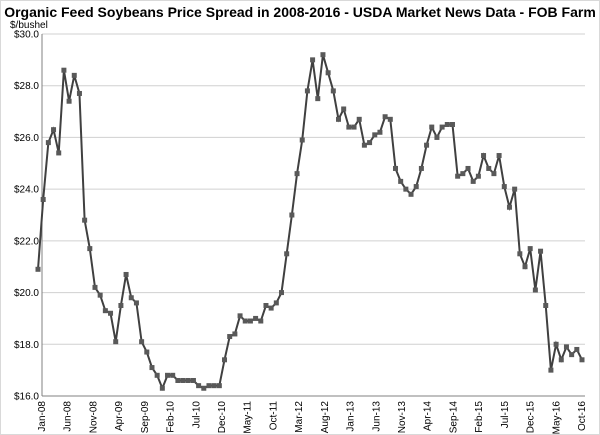 This screenshot has width=600, height=435. What do you see at coordinates (26, 216) in the screenshot?
I see `y-tick-labels: $16.0 $18.0 $20.0 $22.0 $24.0 $26.0 $28.0 $30.0` at bounding box center [26, 216].